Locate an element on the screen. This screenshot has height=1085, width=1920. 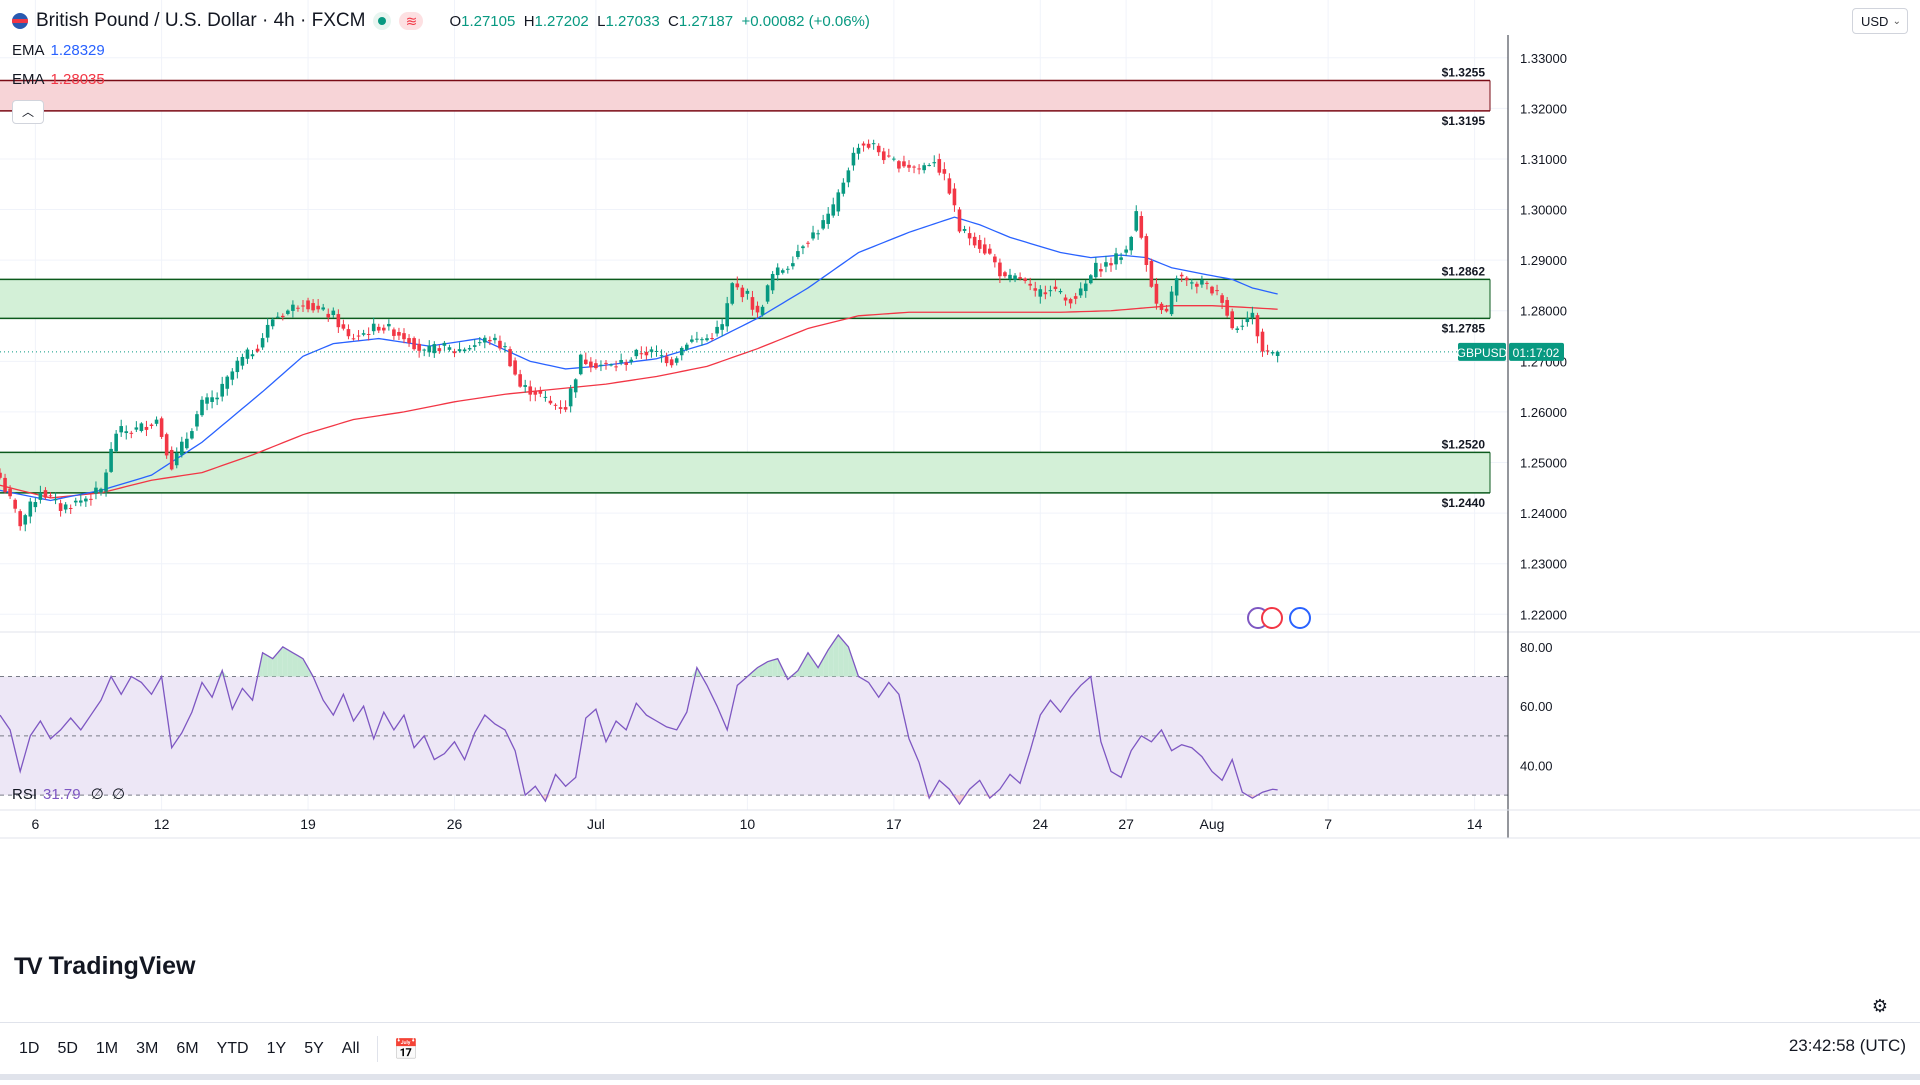
rsi-legend: RSI 31.79 ∅ ∅ is located at coordinates (68, 794).